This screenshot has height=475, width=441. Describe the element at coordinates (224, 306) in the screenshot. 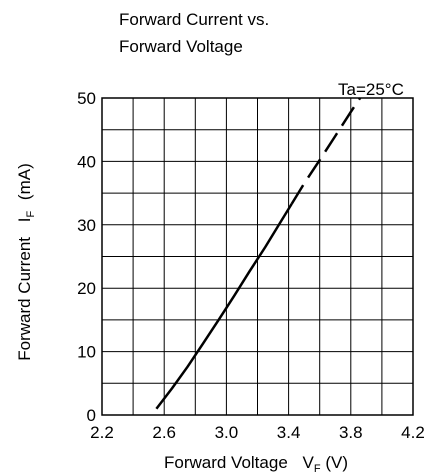

I see `series-line-solid` at that location.